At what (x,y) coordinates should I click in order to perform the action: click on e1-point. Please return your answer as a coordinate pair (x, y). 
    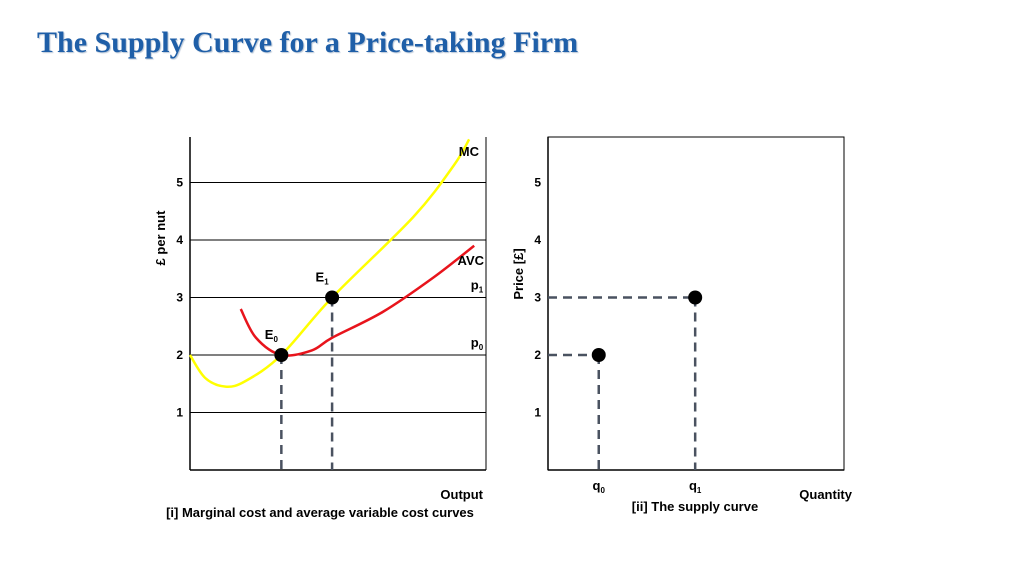
    Looking at the image, I should click on (332, 297).